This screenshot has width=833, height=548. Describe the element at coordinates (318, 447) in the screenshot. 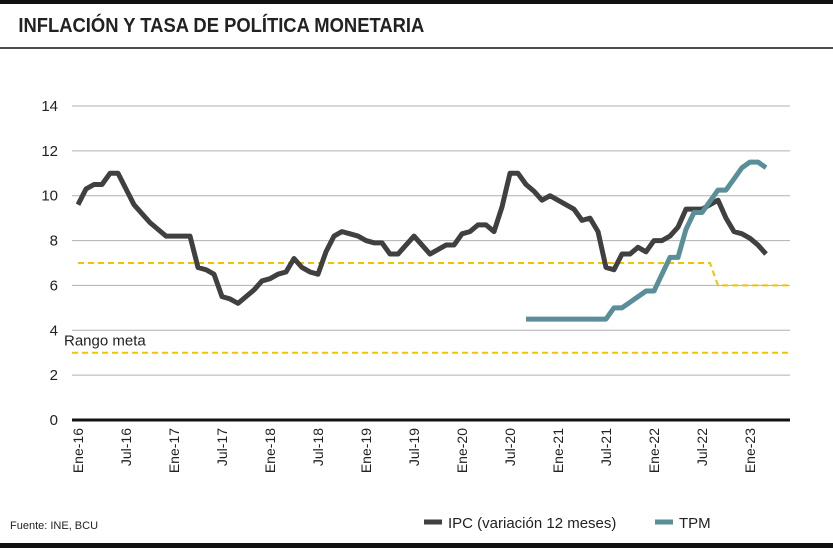

I see `x-tick-label: Jul-18` at that location.